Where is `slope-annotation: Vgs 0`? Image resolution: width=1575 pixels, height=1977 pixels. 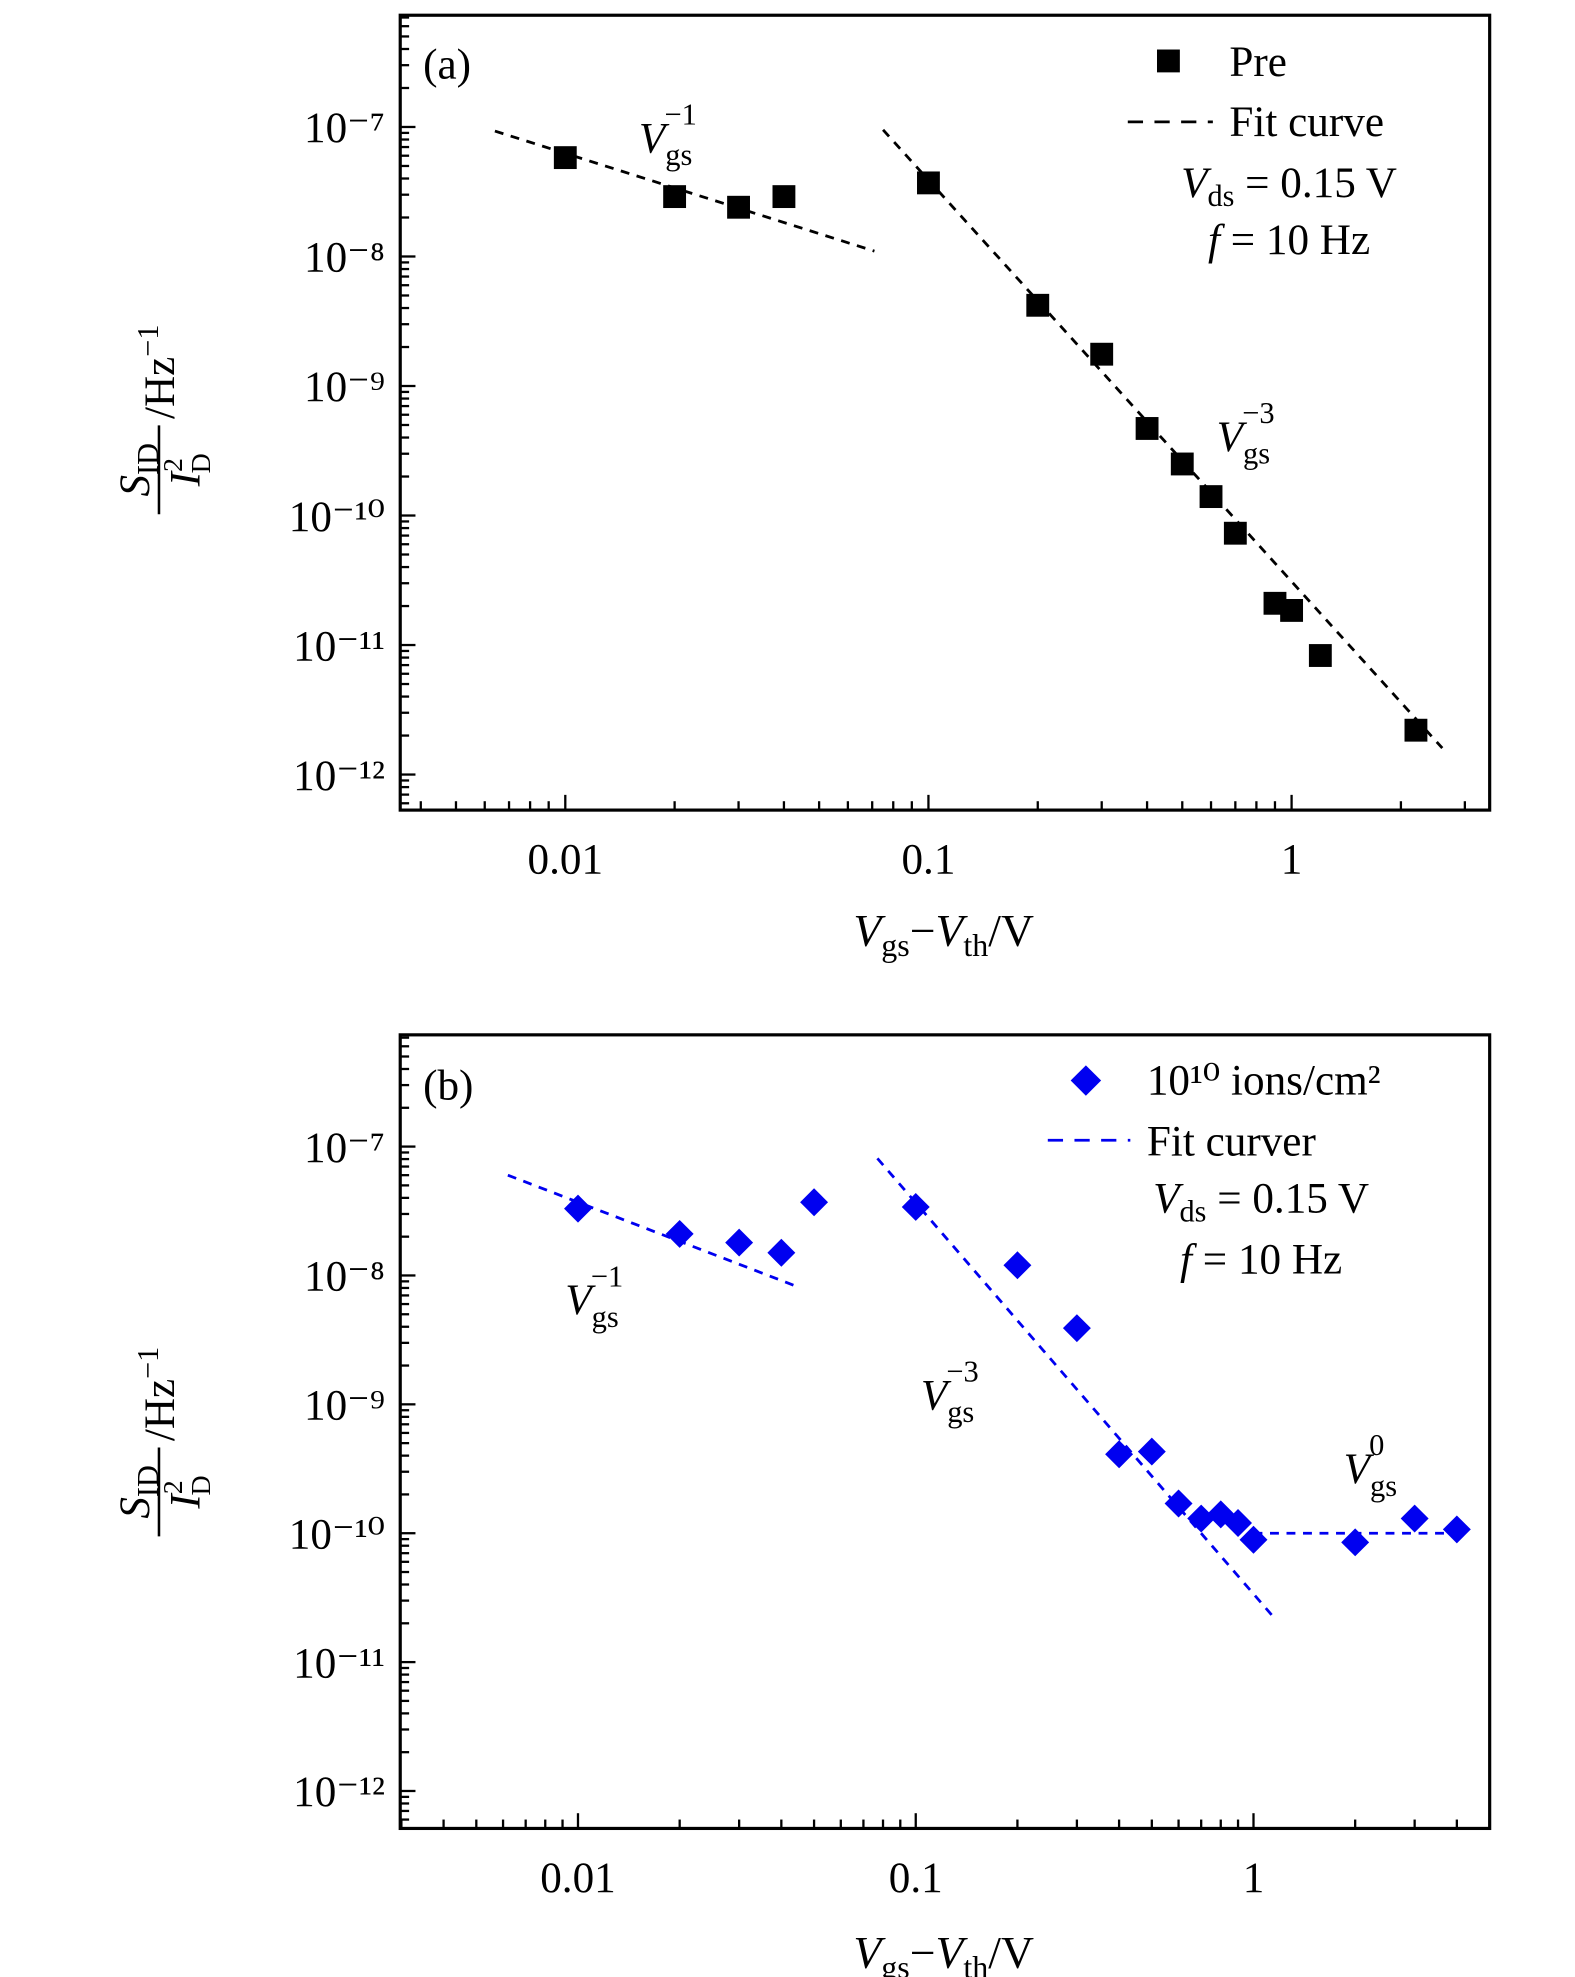 slope-annotation: Vgs 0 is located at coordinates (1370, 1465).